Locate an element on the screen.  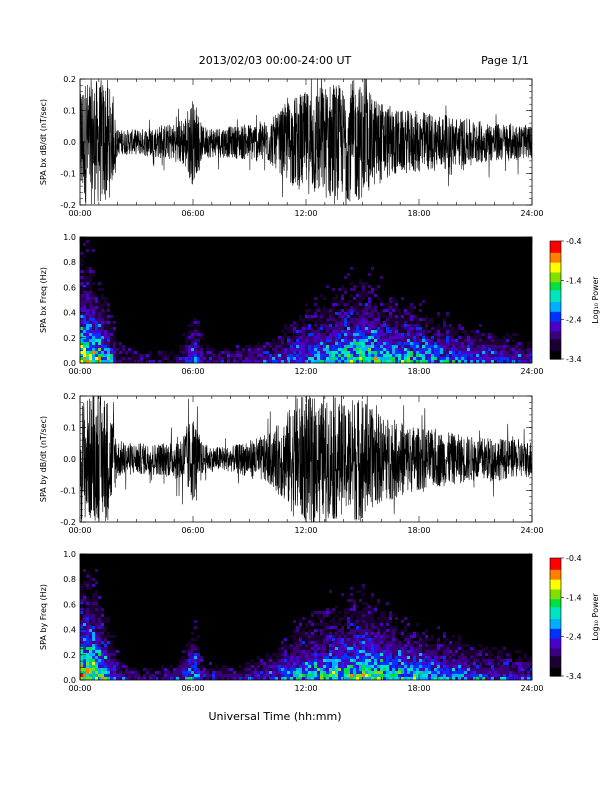
y-axis-label: SPA bx Freq (Hz) is located at coordinates (43, 300).